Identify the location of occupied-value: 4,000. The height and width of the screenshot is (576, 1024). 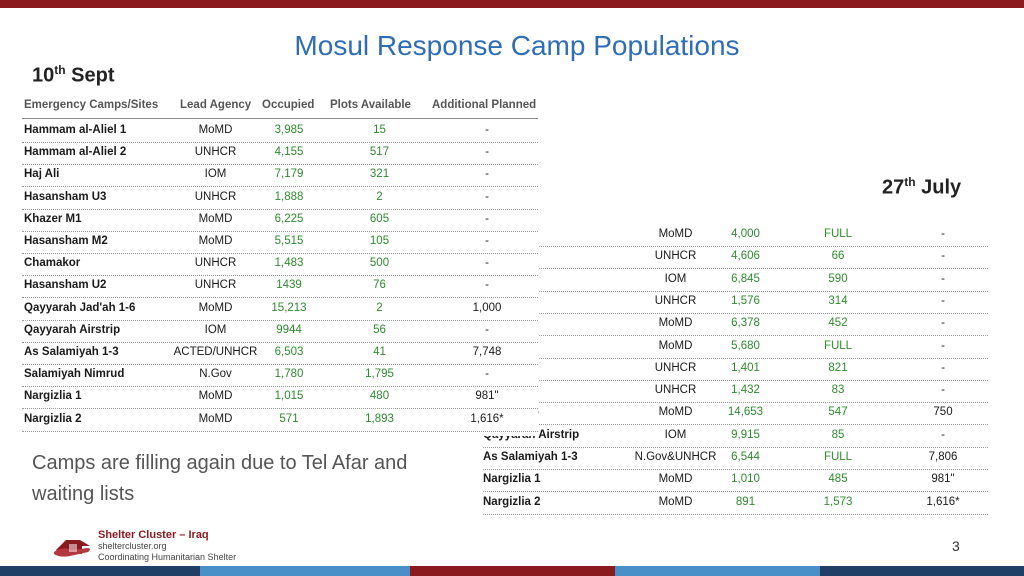
(745, 234).